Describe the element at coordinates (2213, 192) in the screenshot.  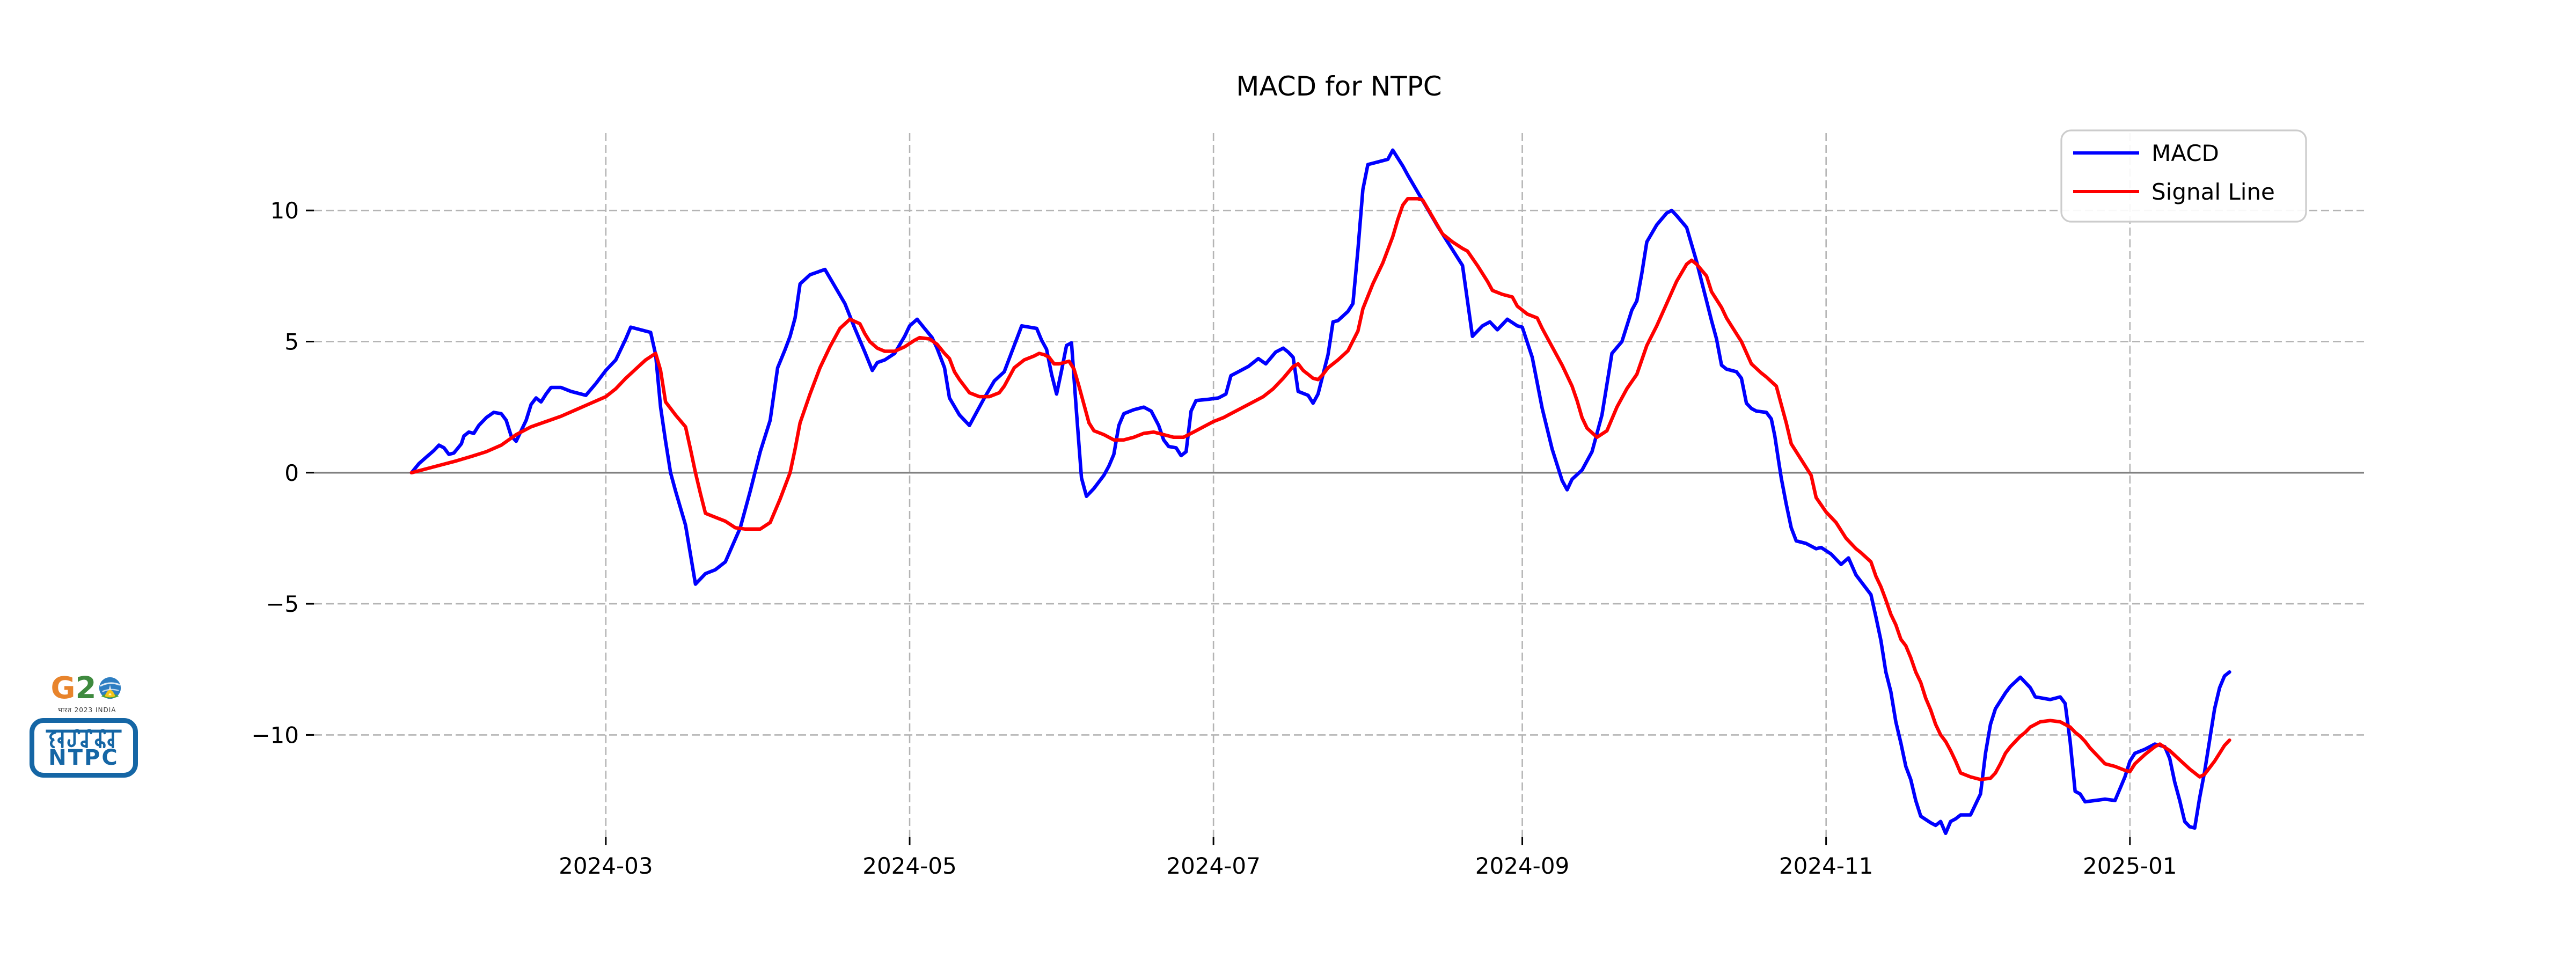
I see `legend-label: Signal Line` at that location.